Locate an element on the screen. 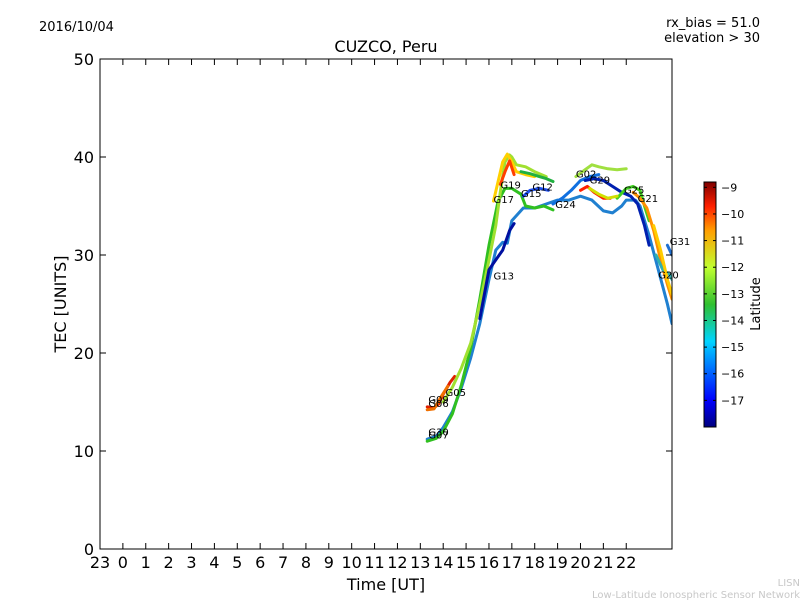 The image size is (800, 600). colorbar-tick-label: −16 is located at coordinates (732, 374).